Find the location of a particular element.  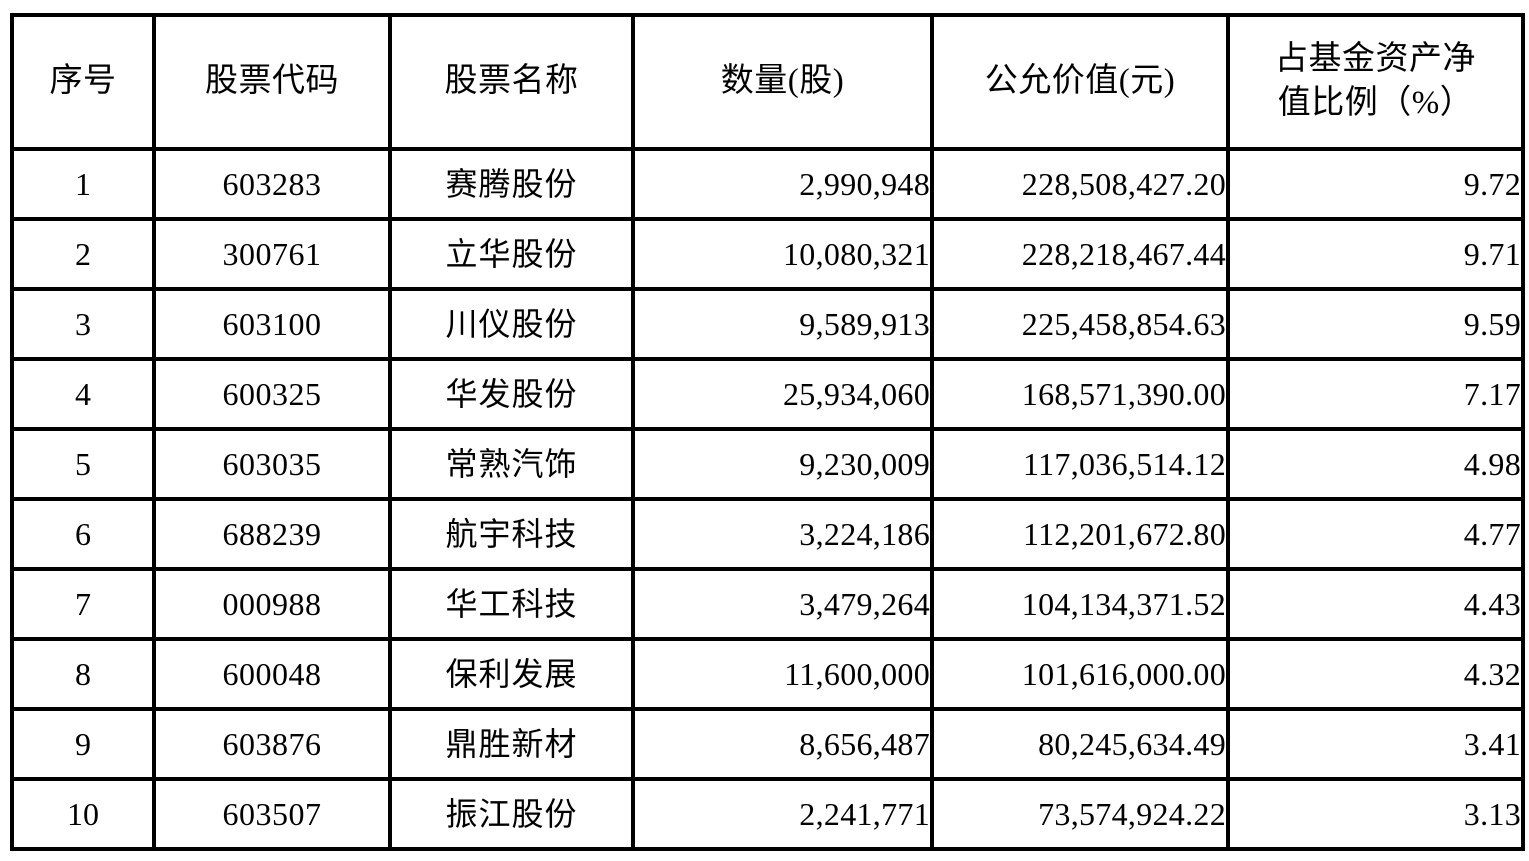

cell-stock-code: 603507 is located at coordinates (272, 814).